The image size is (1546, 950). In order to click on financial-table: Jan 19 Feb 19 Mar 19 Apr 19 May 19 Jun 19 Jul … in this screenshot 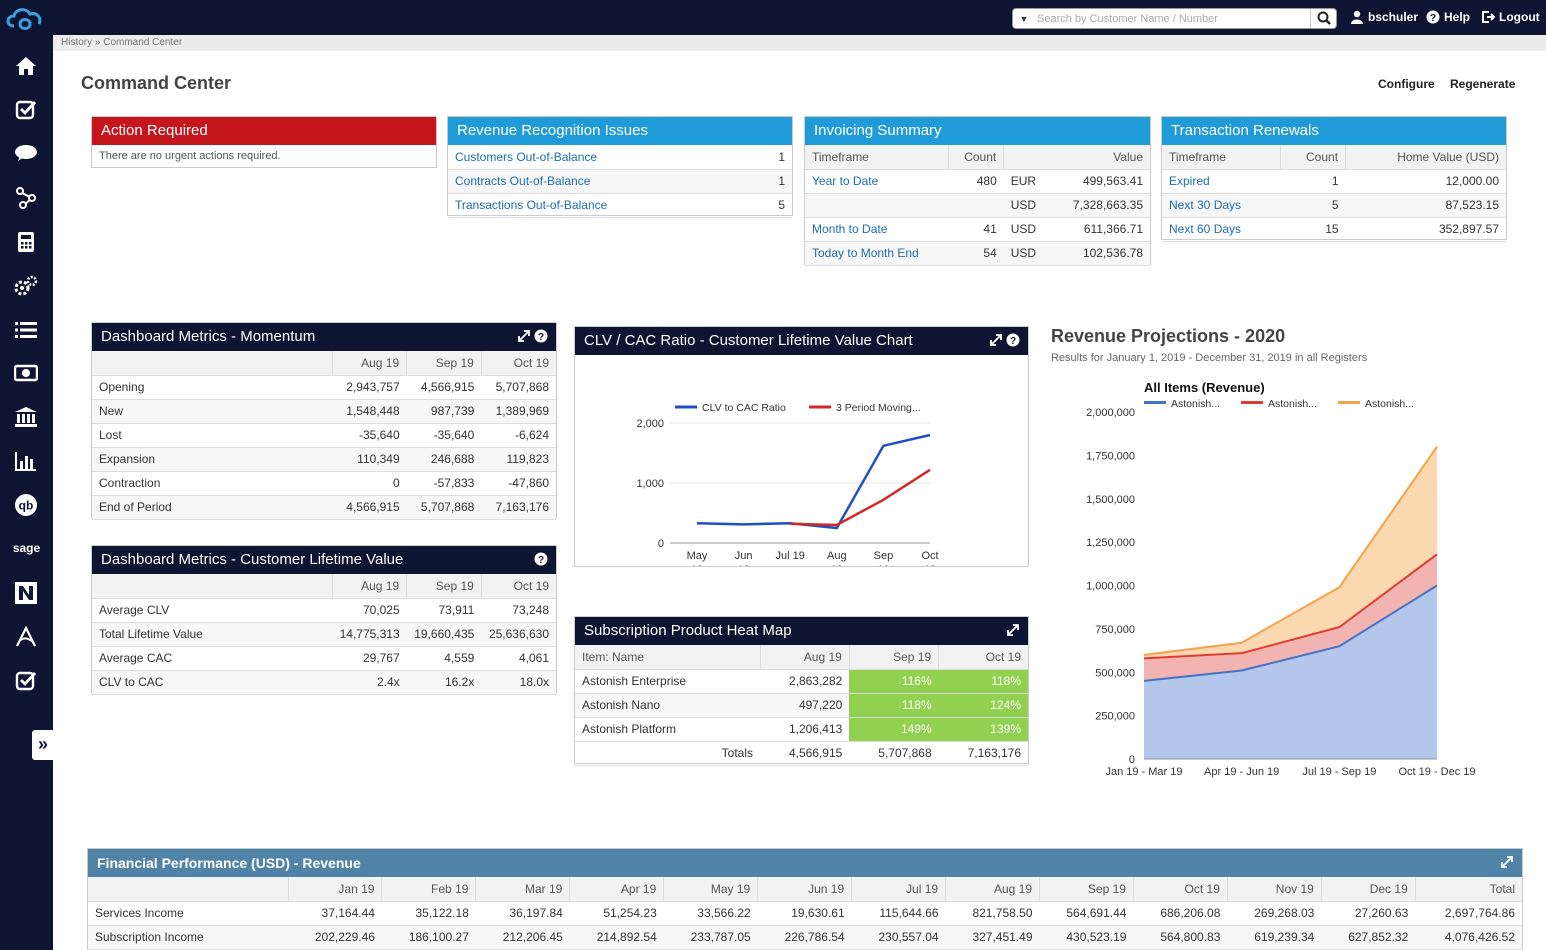, I will do `click(805, 913)`.